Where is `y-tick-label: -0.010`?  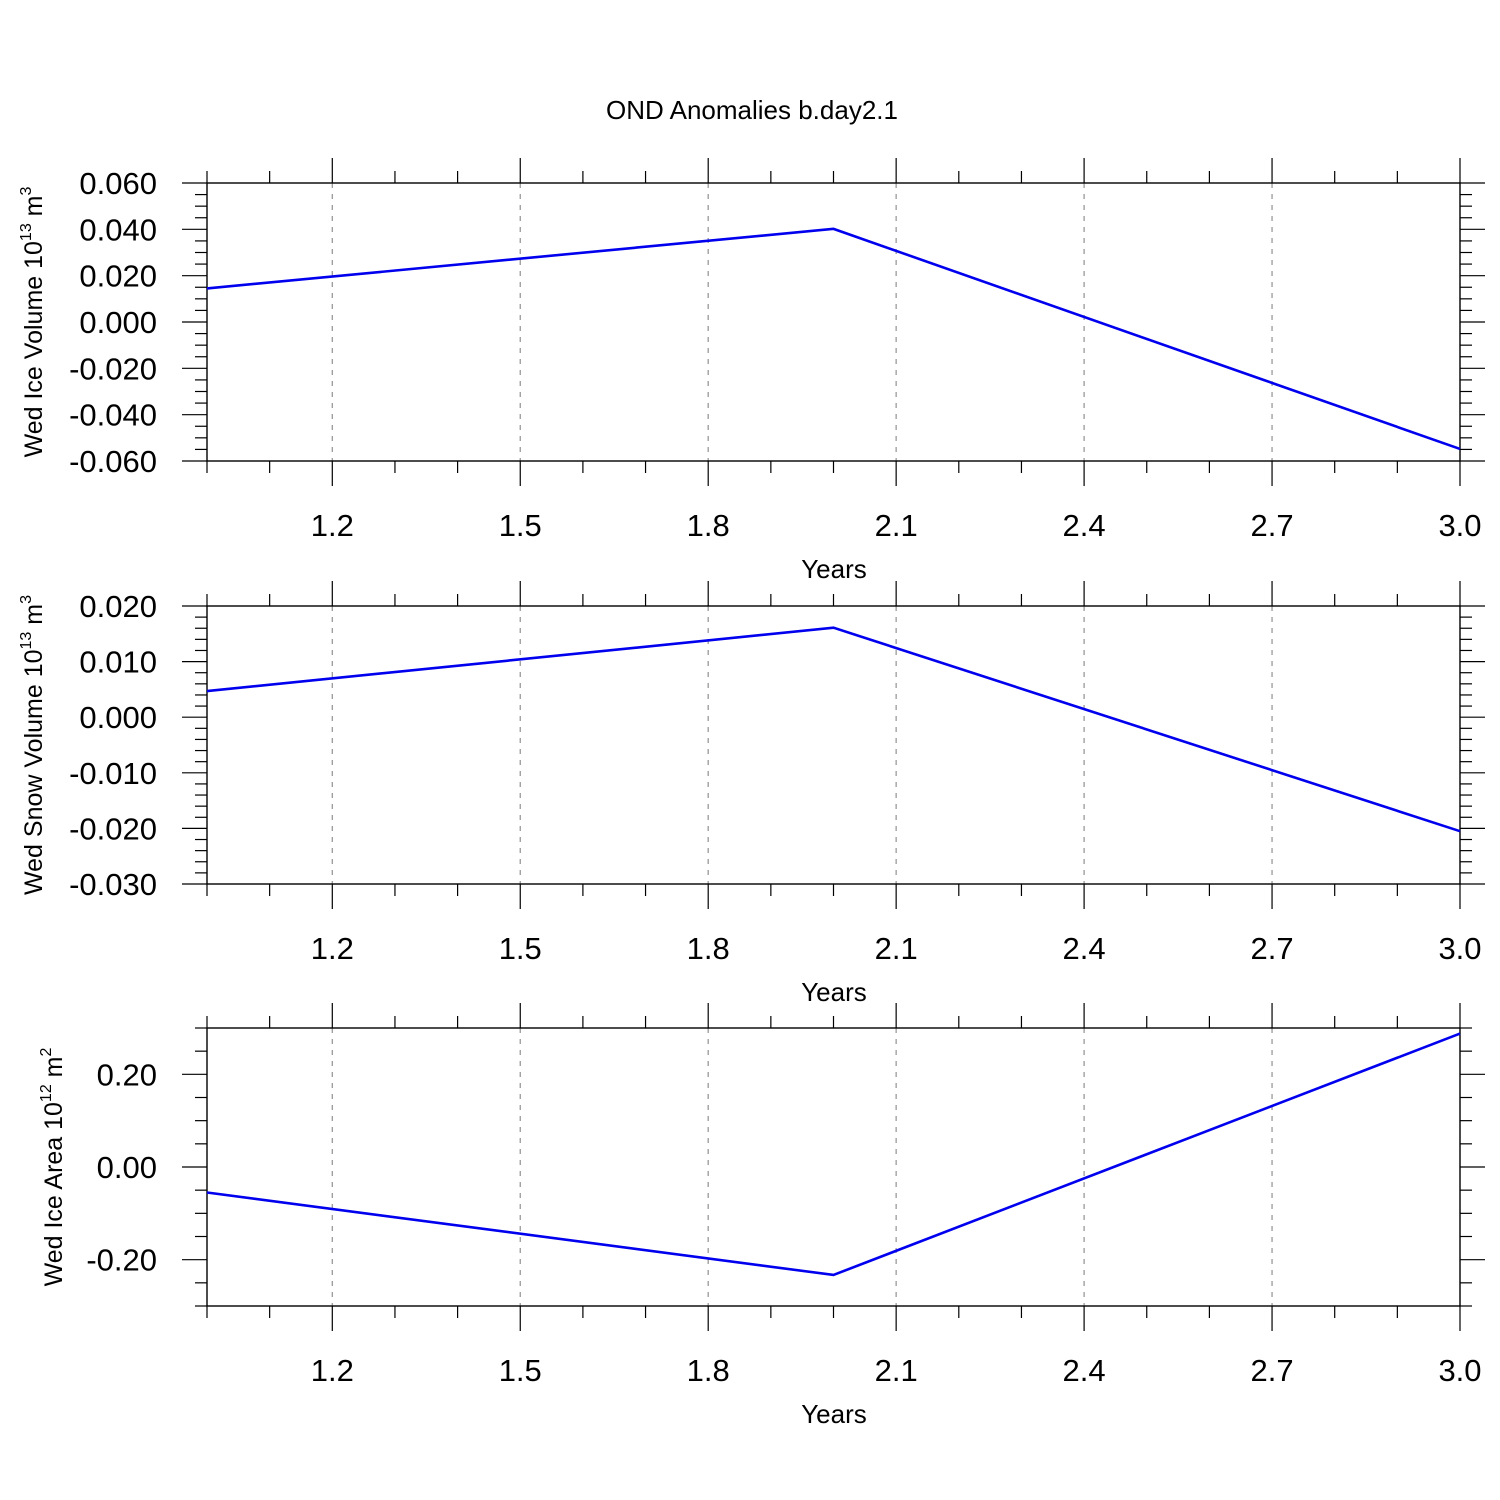 y-tick-label: -0.010 is located at coordinates (113, 773).